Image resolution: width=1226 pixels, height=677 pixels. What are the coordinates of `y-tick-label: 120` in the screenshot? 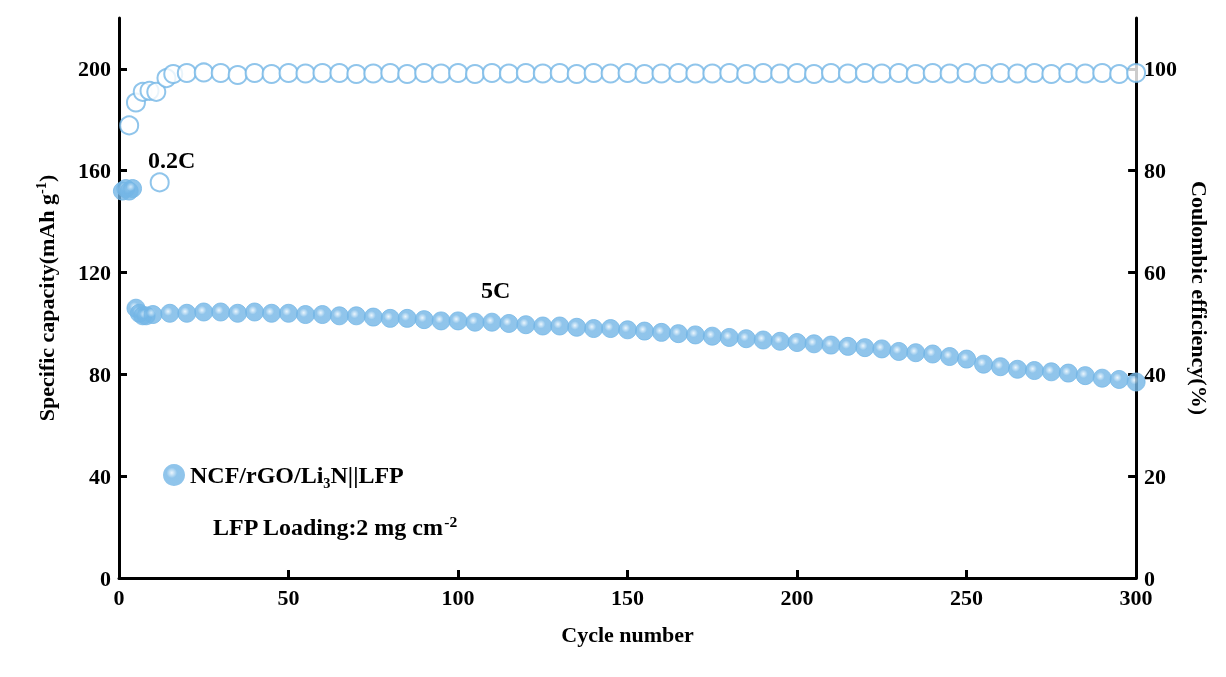 It's located at (94, 273).